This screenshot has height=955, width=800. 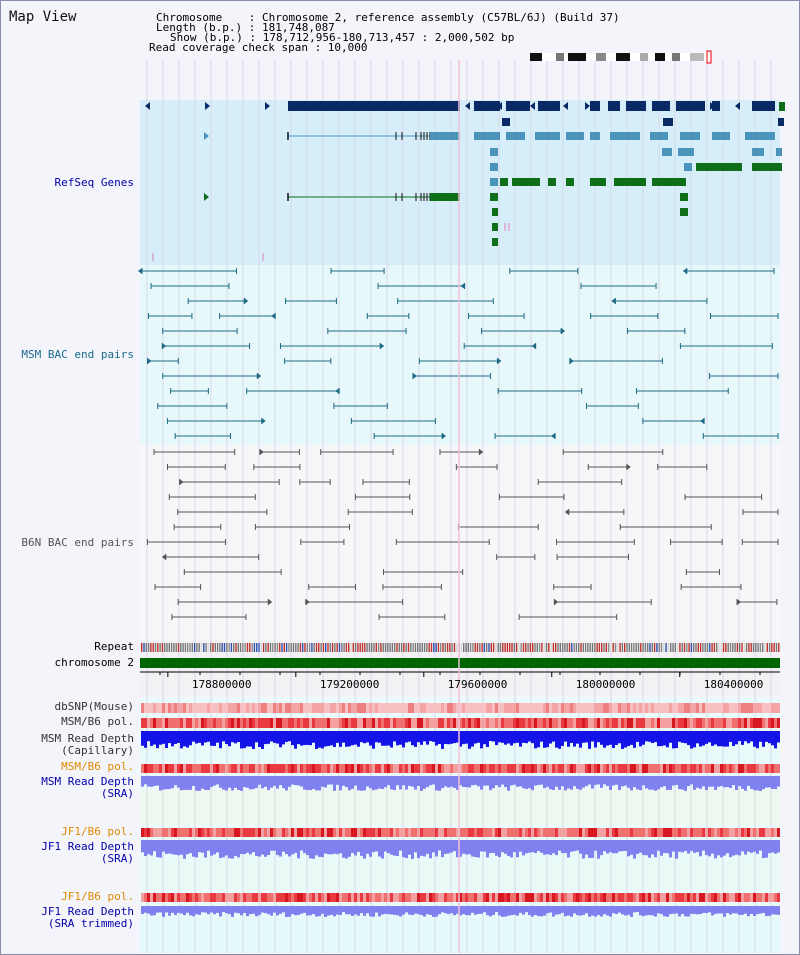 I want to click on label-jf1-read-depth-sra: JF1 Read Depth, so click(x=87, y=846).